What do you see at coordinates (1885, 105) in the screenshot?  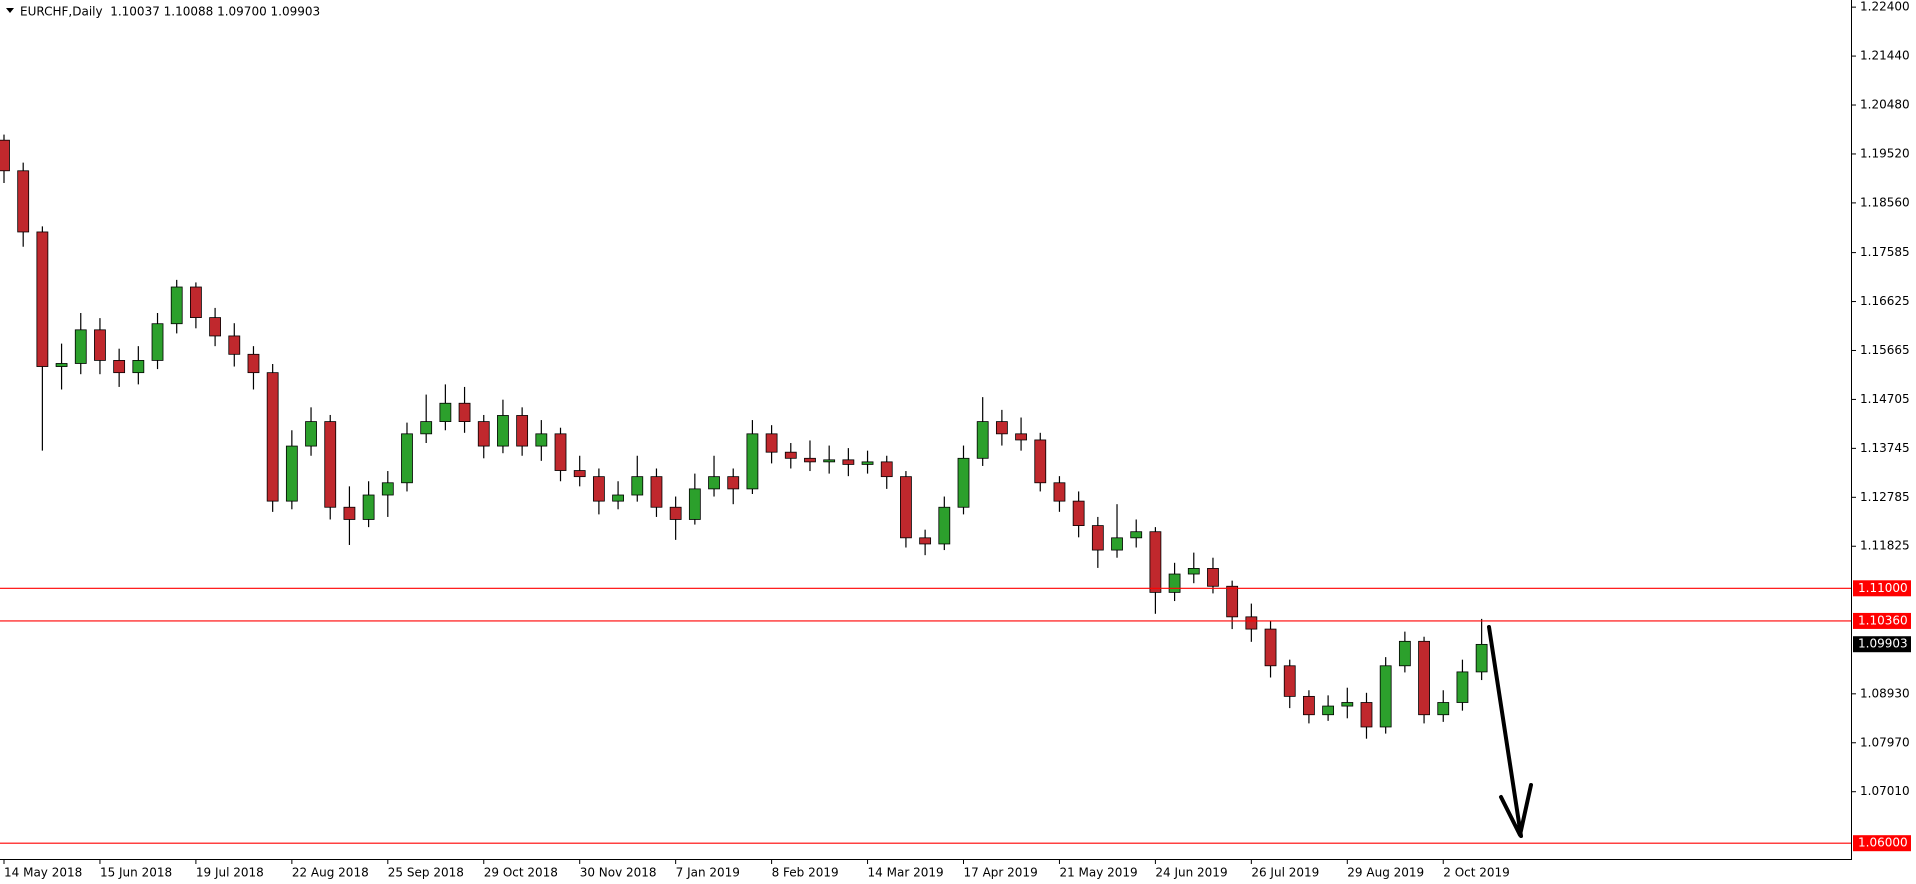 I see `y-tick-label: 1.20480` at bounding box center [1885, 105].